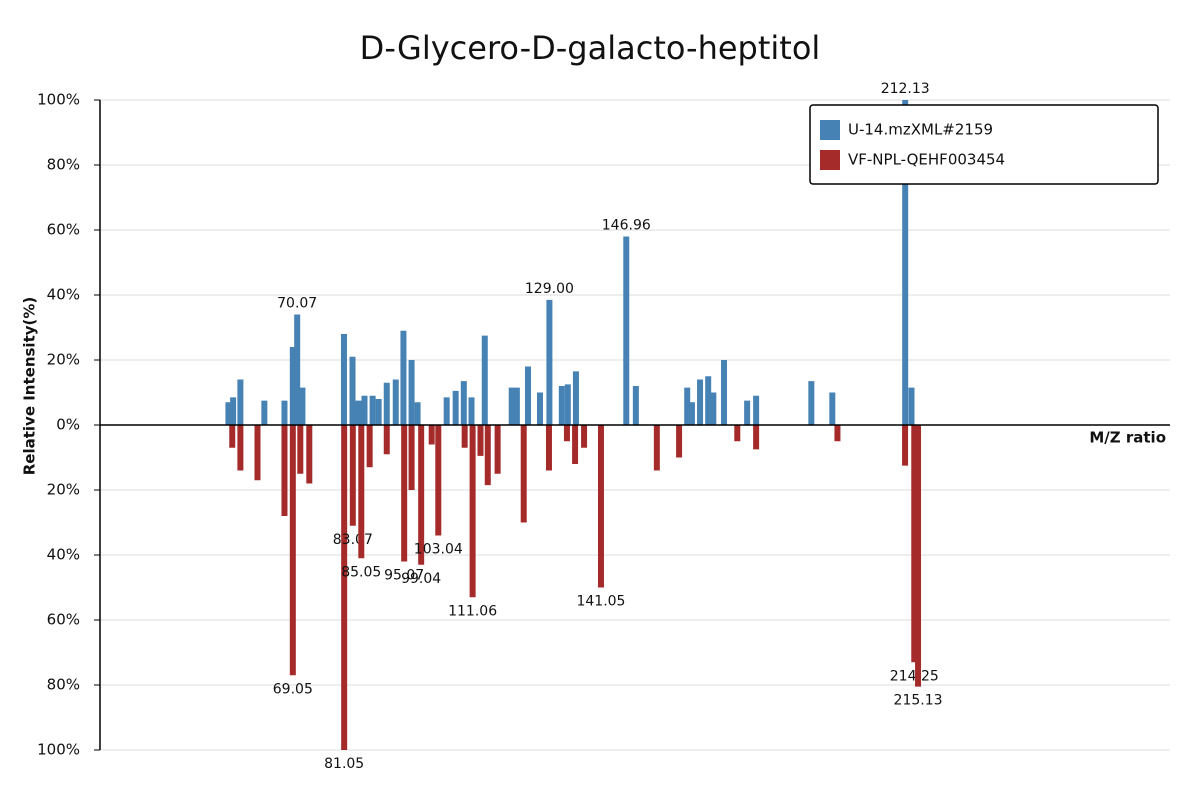  What do you see at coordinates (905, 89) in the screenshot?
I see `peak-label: 212.13` at bounding box center [905, 89].